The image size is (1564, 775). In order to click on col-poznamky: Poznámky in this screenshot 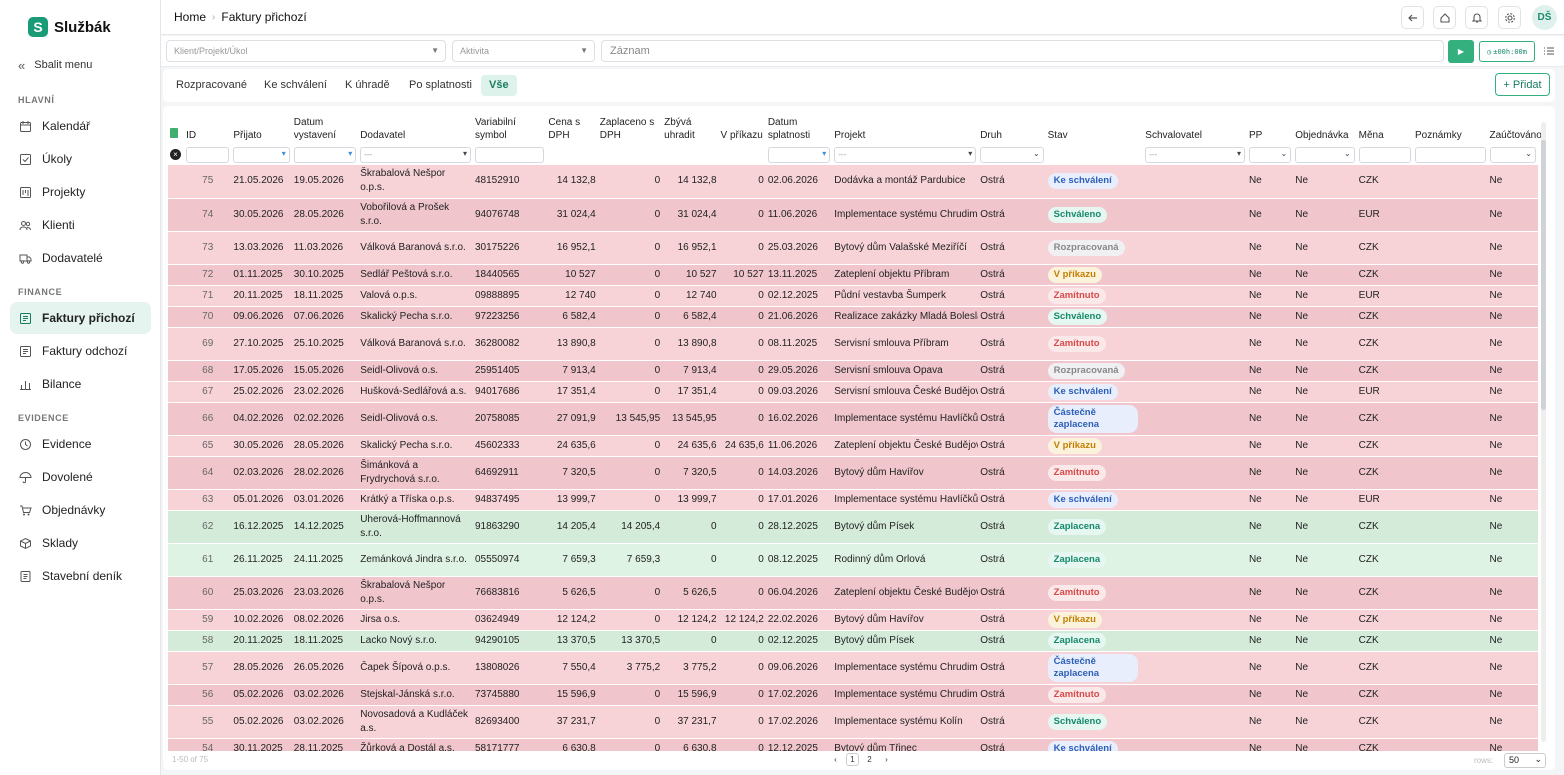, I will do `click(1438, 135)`.